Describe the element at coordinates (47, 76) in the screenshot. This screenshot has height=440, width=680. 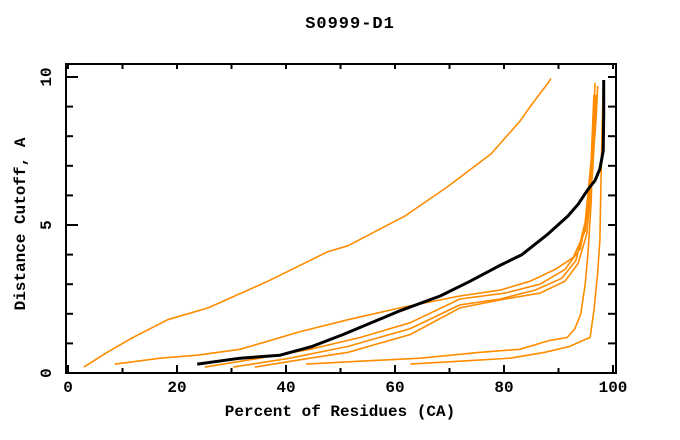
I see `y-tick-label: 10` at that location.